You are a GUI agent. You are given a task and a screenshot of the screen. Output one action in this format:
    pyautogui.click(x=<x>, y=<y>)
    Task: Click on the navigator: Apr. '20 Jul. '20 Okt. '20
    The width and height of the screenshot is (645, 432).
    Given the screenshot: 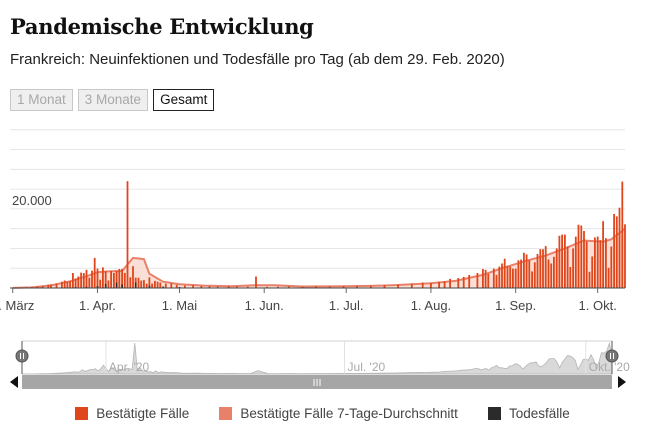 What is the action you would take?
    pyautogui.click(x=320, y=364)
    